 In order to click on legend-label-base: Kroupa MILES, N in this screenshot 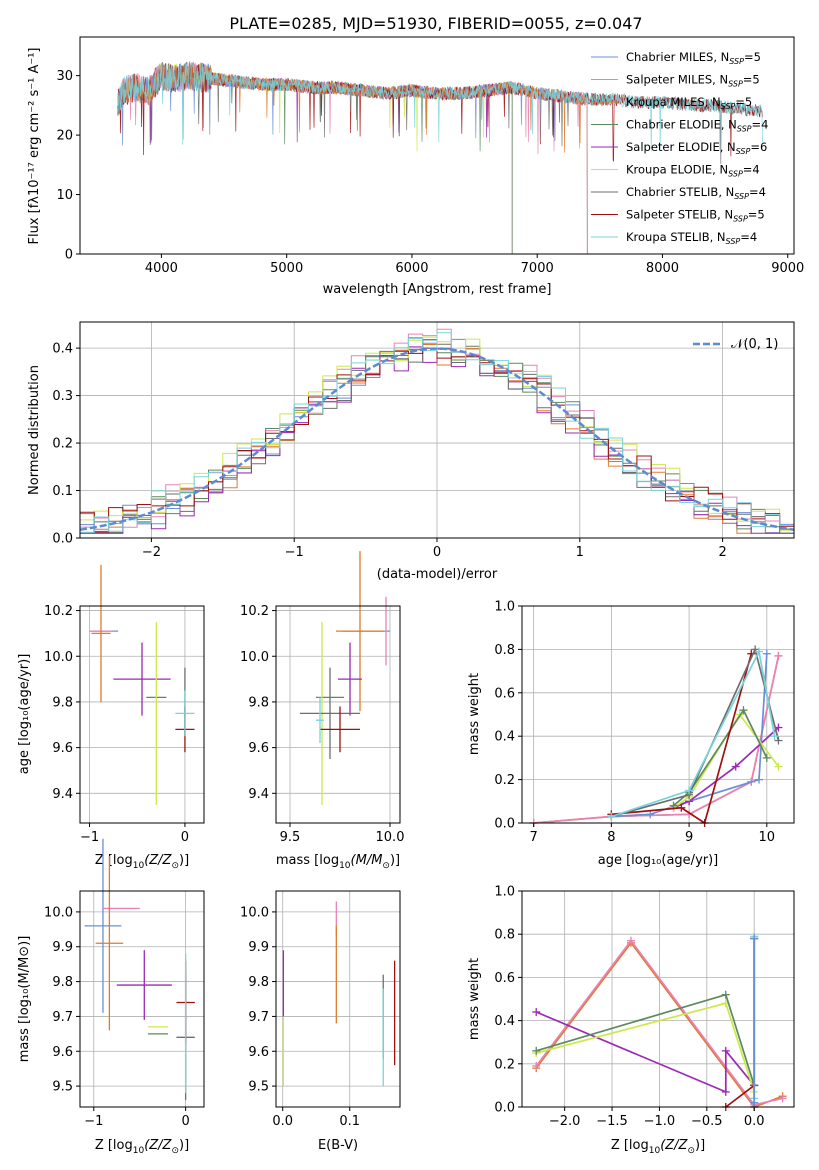, I will do `click(673, 102)`.